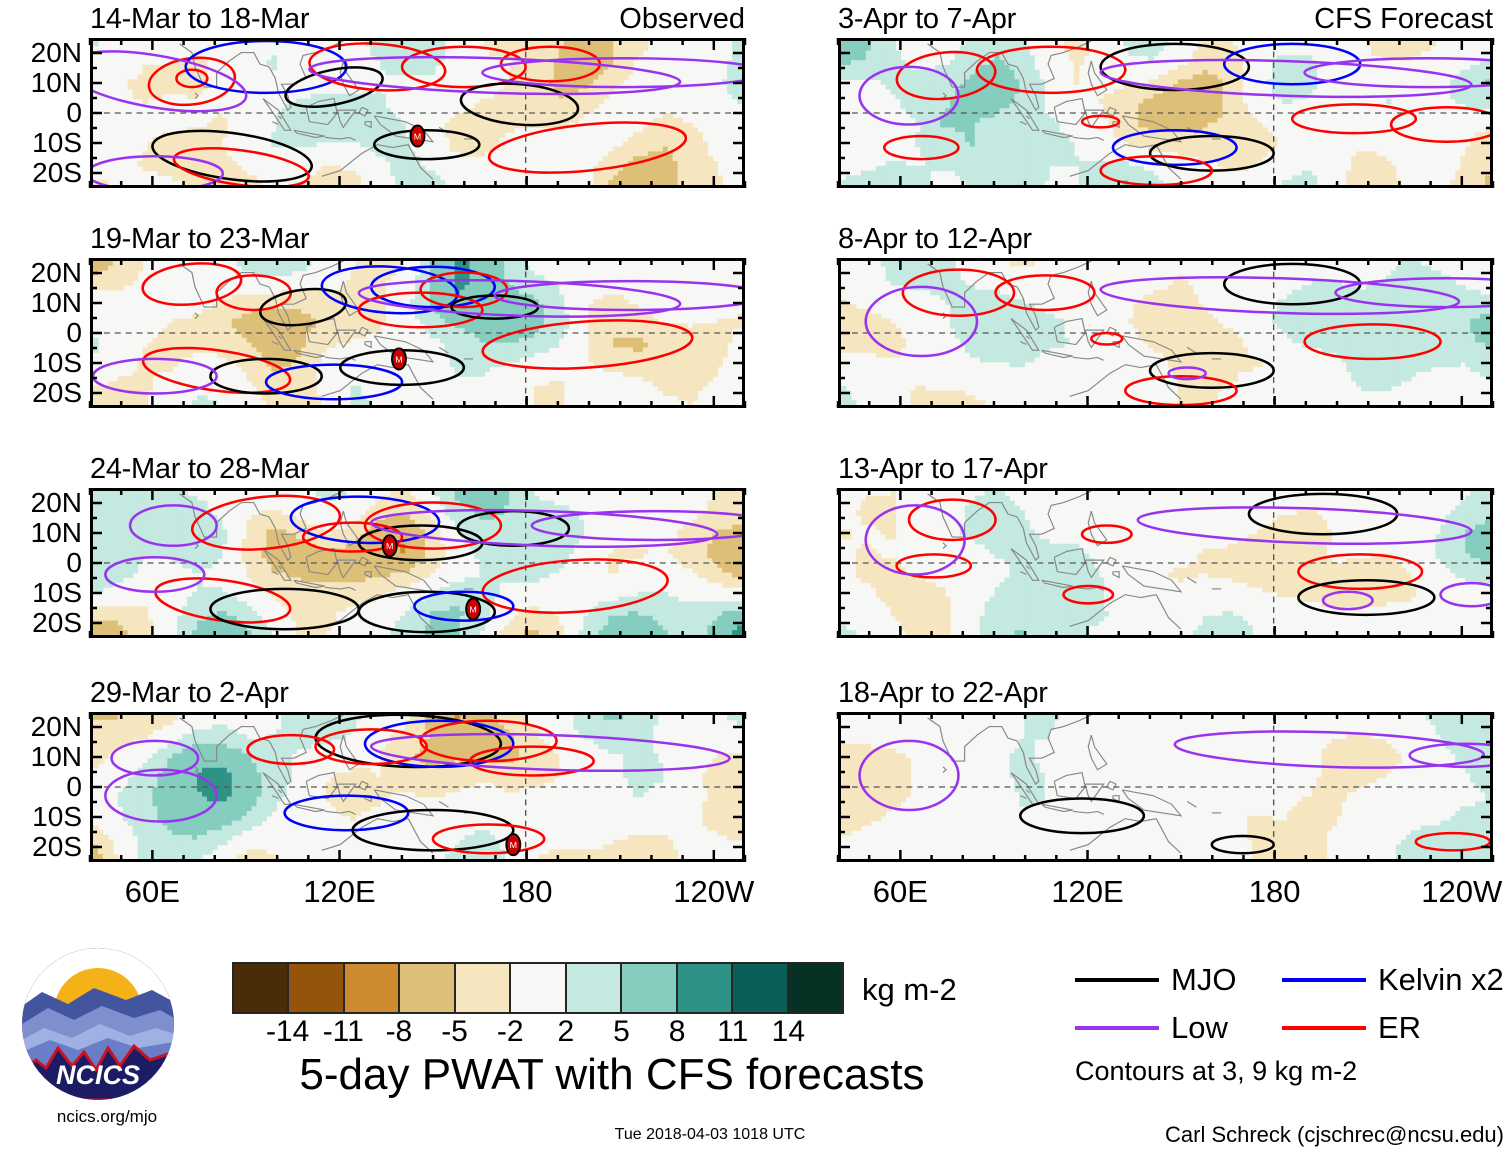 This screenshot has height=1149, width=1510. I want to click on x-tick-label: 60E, so click(152, 891).